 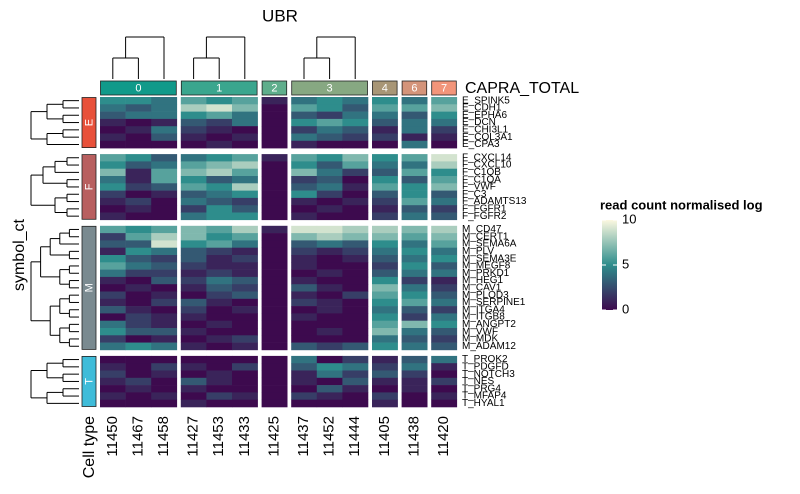 I want to click on y-tick-label: M_ITGA4, so click(x=483, y=309).